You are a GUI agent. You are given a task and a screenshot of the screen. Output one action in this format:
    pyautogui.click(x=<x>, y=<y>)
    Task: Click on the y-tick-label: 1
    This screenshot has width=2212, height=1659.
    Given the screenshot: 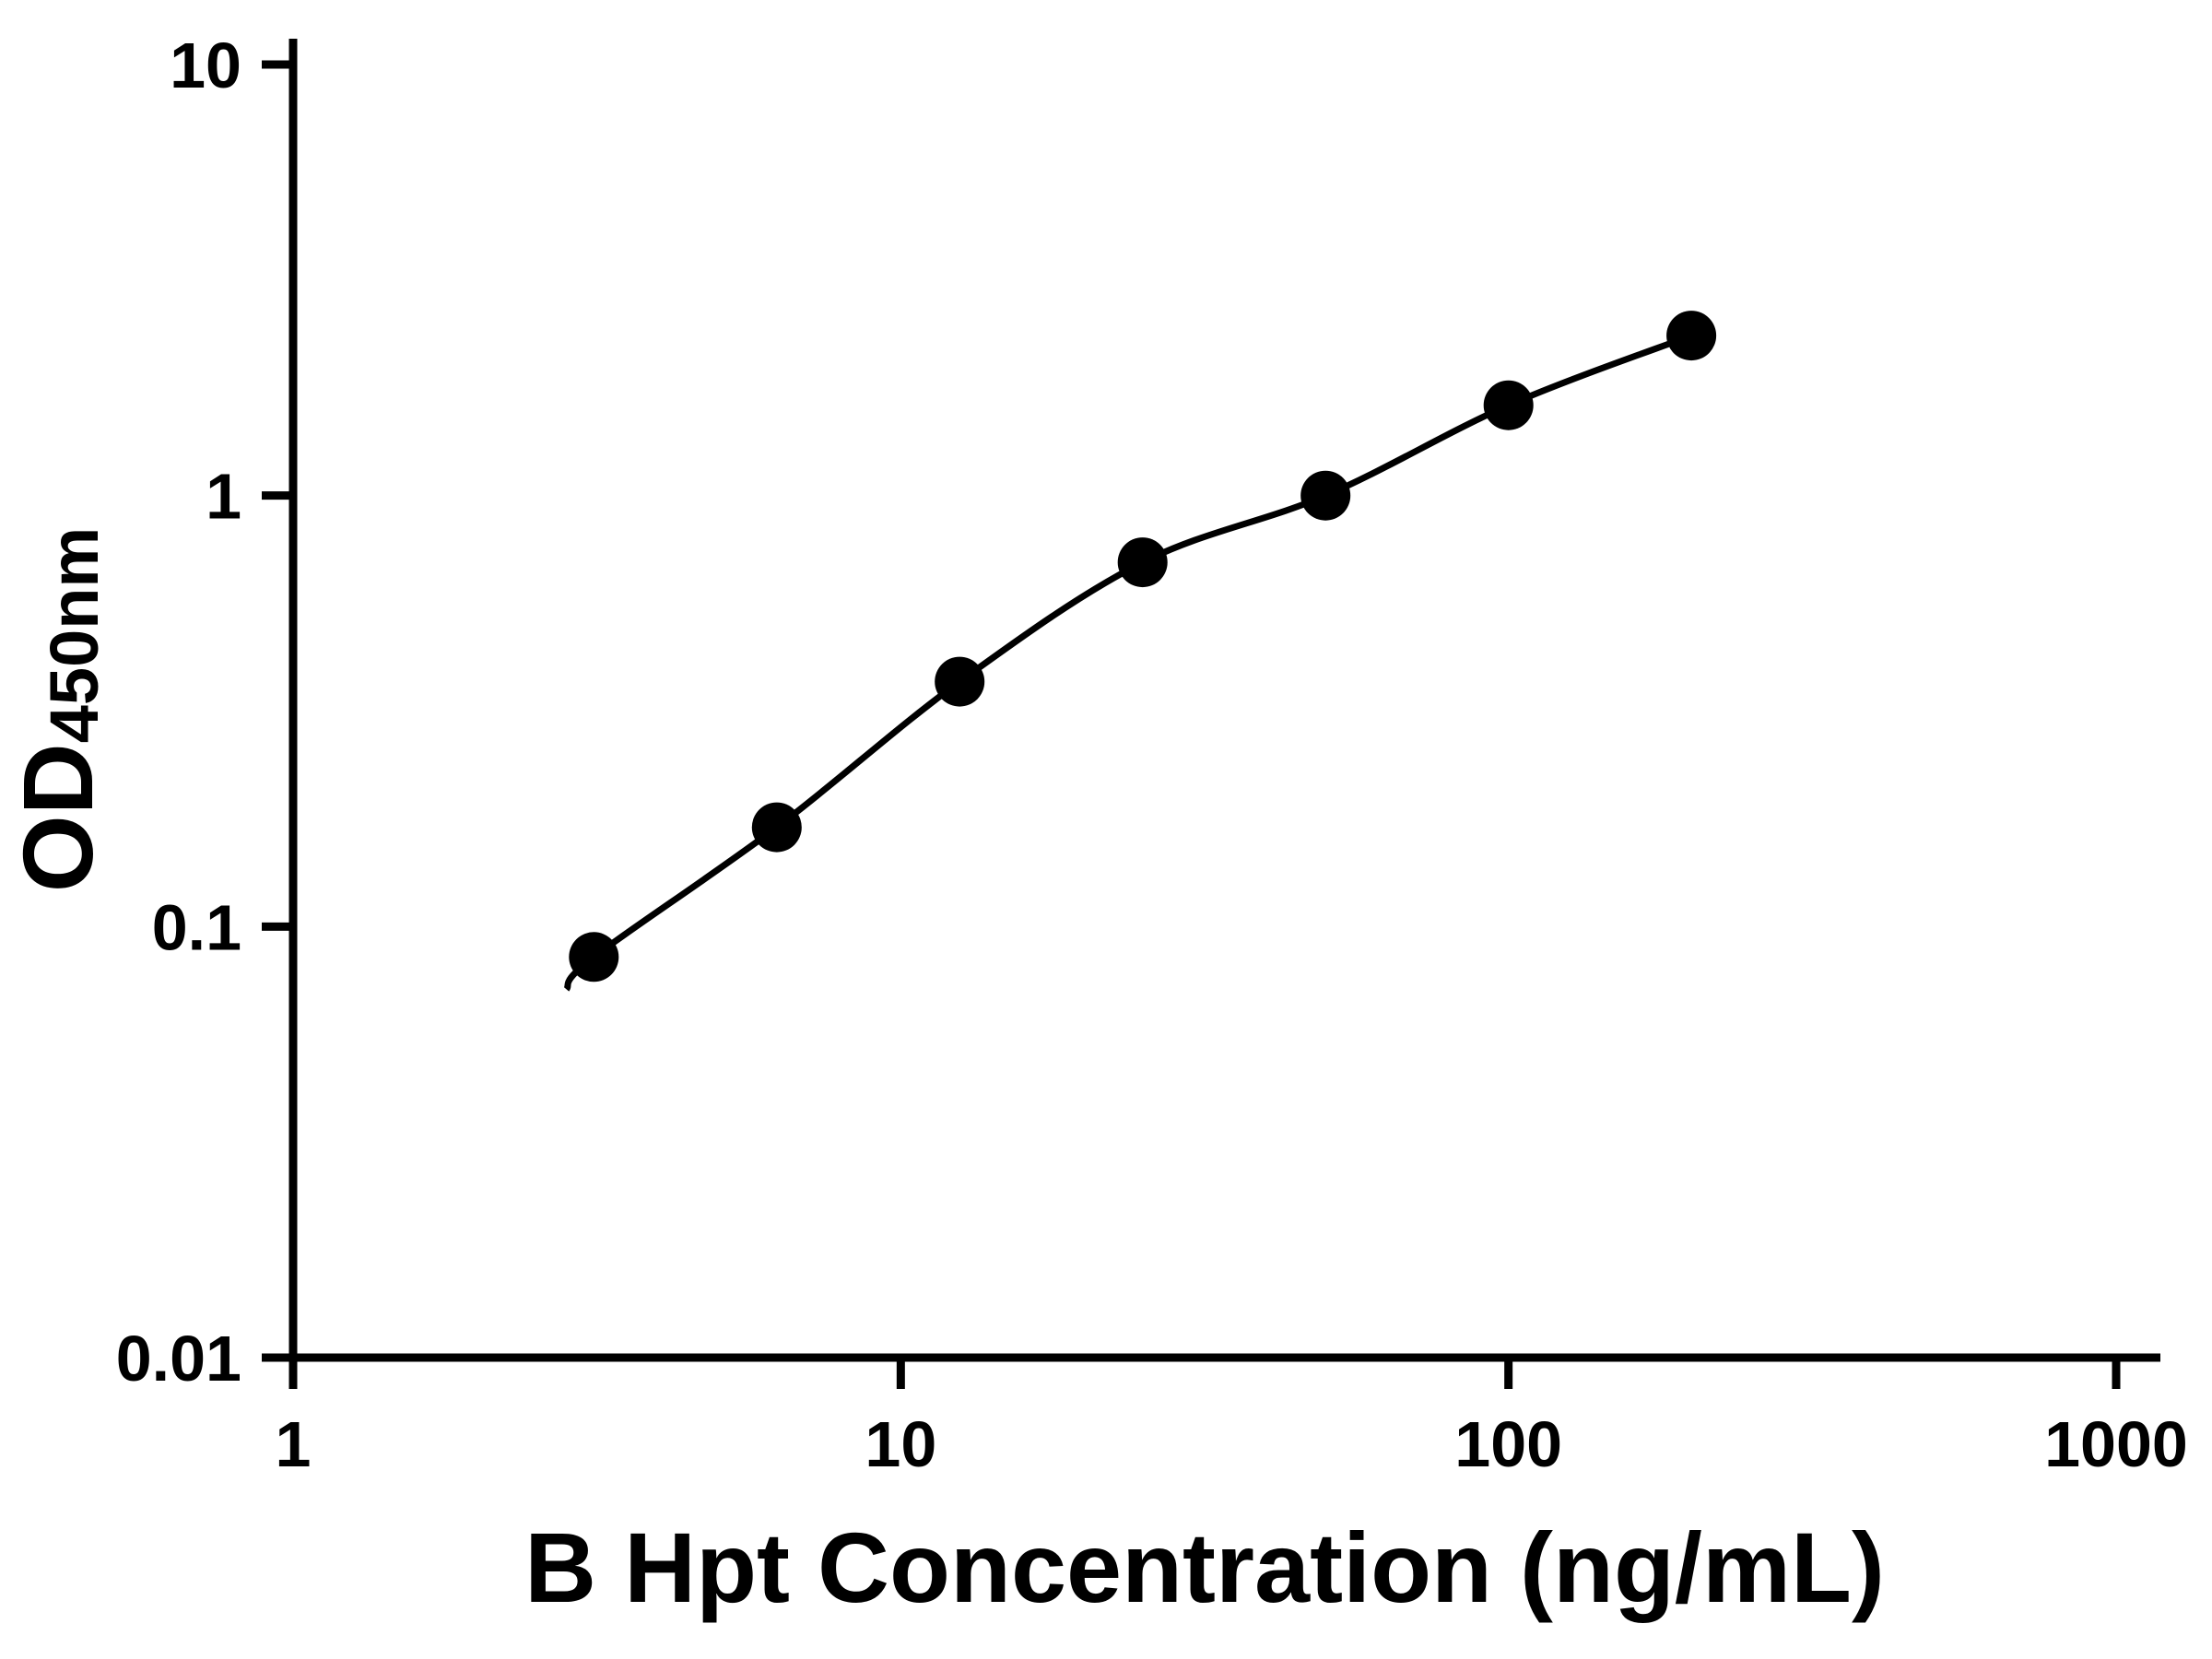 What is the action you would take?
    pyautogui.click(x=223, y=497)
    